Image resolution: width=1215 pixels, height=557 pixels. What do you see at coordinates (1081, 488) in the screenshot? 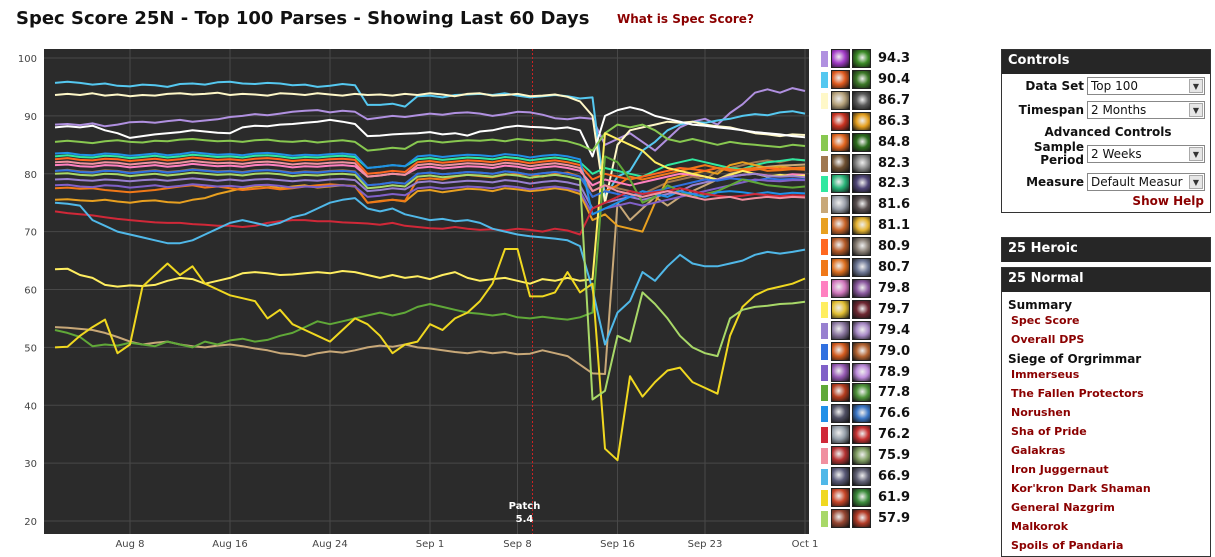
I see `boss-link: Kor'kron Dark Shaman` at bounding box center [1081, 488].